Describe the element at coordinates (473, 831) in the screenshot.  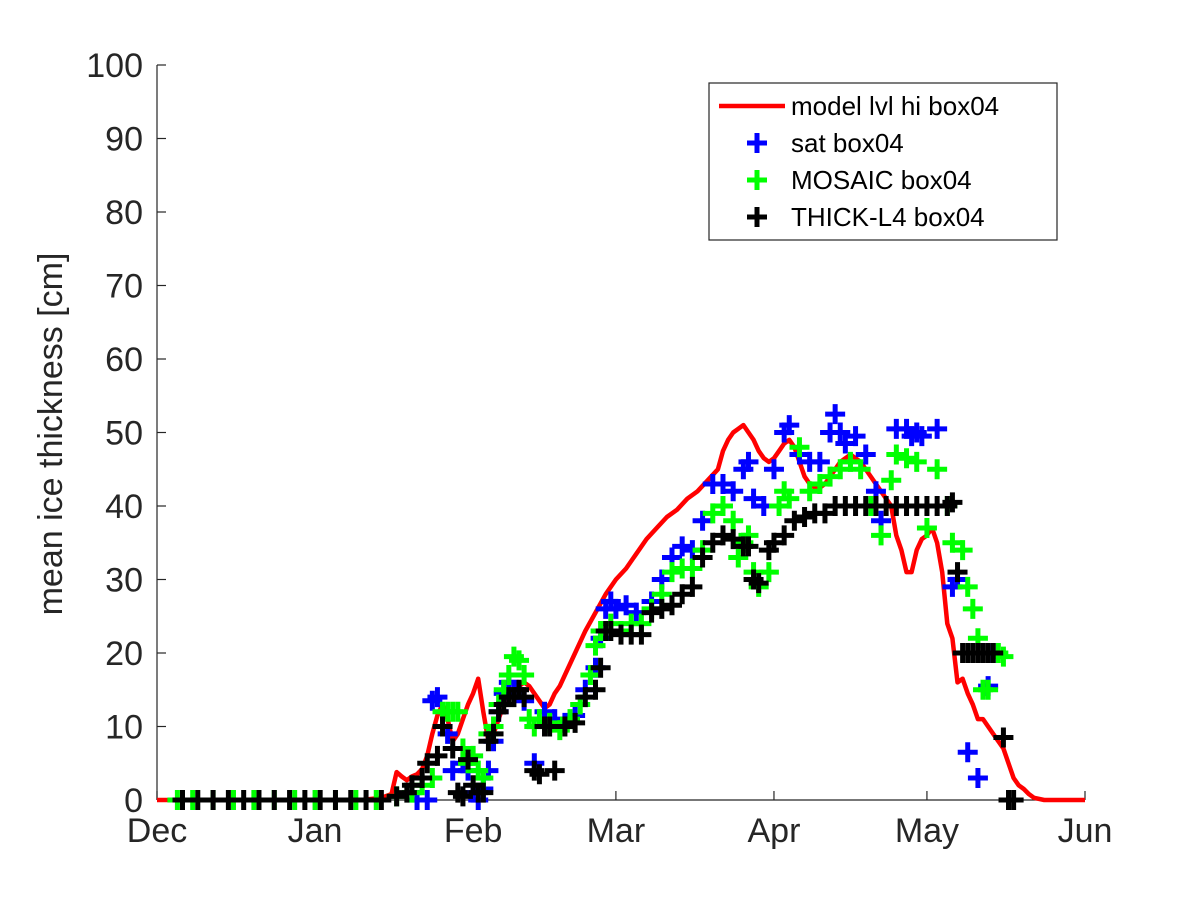
I see `x-tick-label: Feb` at that location.